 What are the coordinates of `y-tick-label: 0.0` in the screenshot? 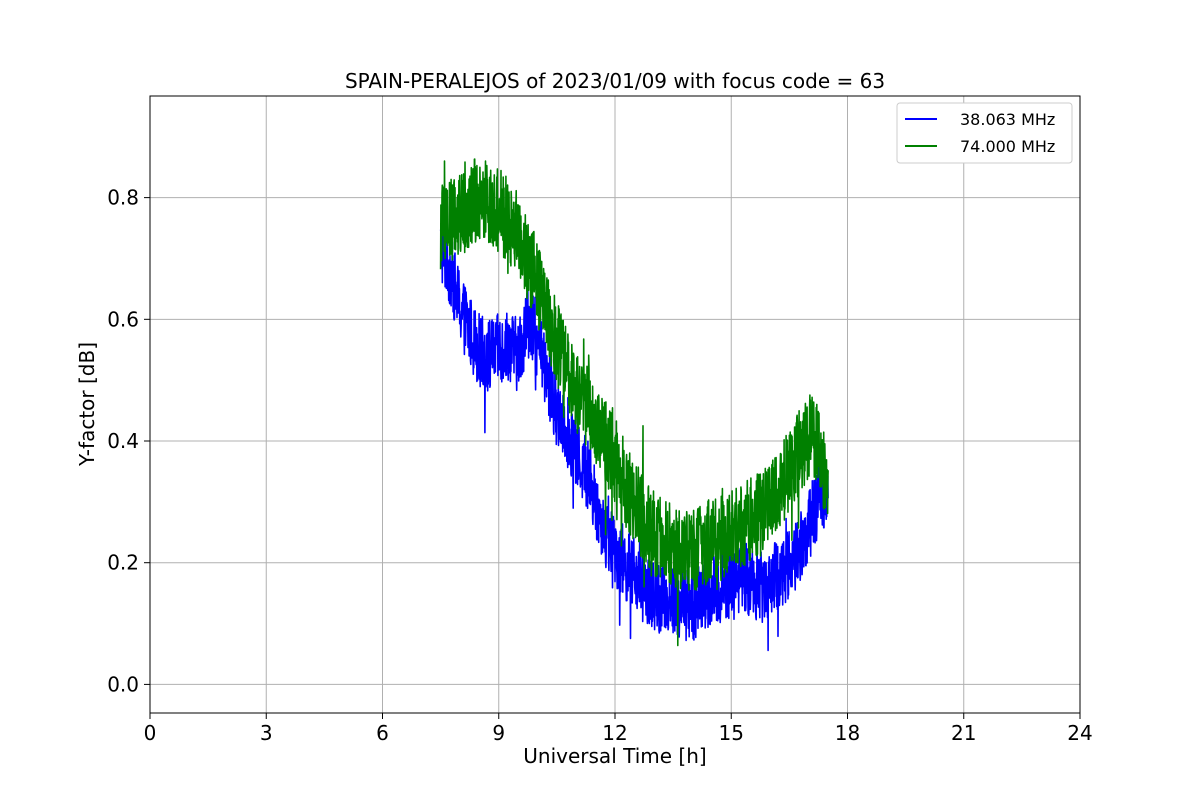 It's located at (123, 684).